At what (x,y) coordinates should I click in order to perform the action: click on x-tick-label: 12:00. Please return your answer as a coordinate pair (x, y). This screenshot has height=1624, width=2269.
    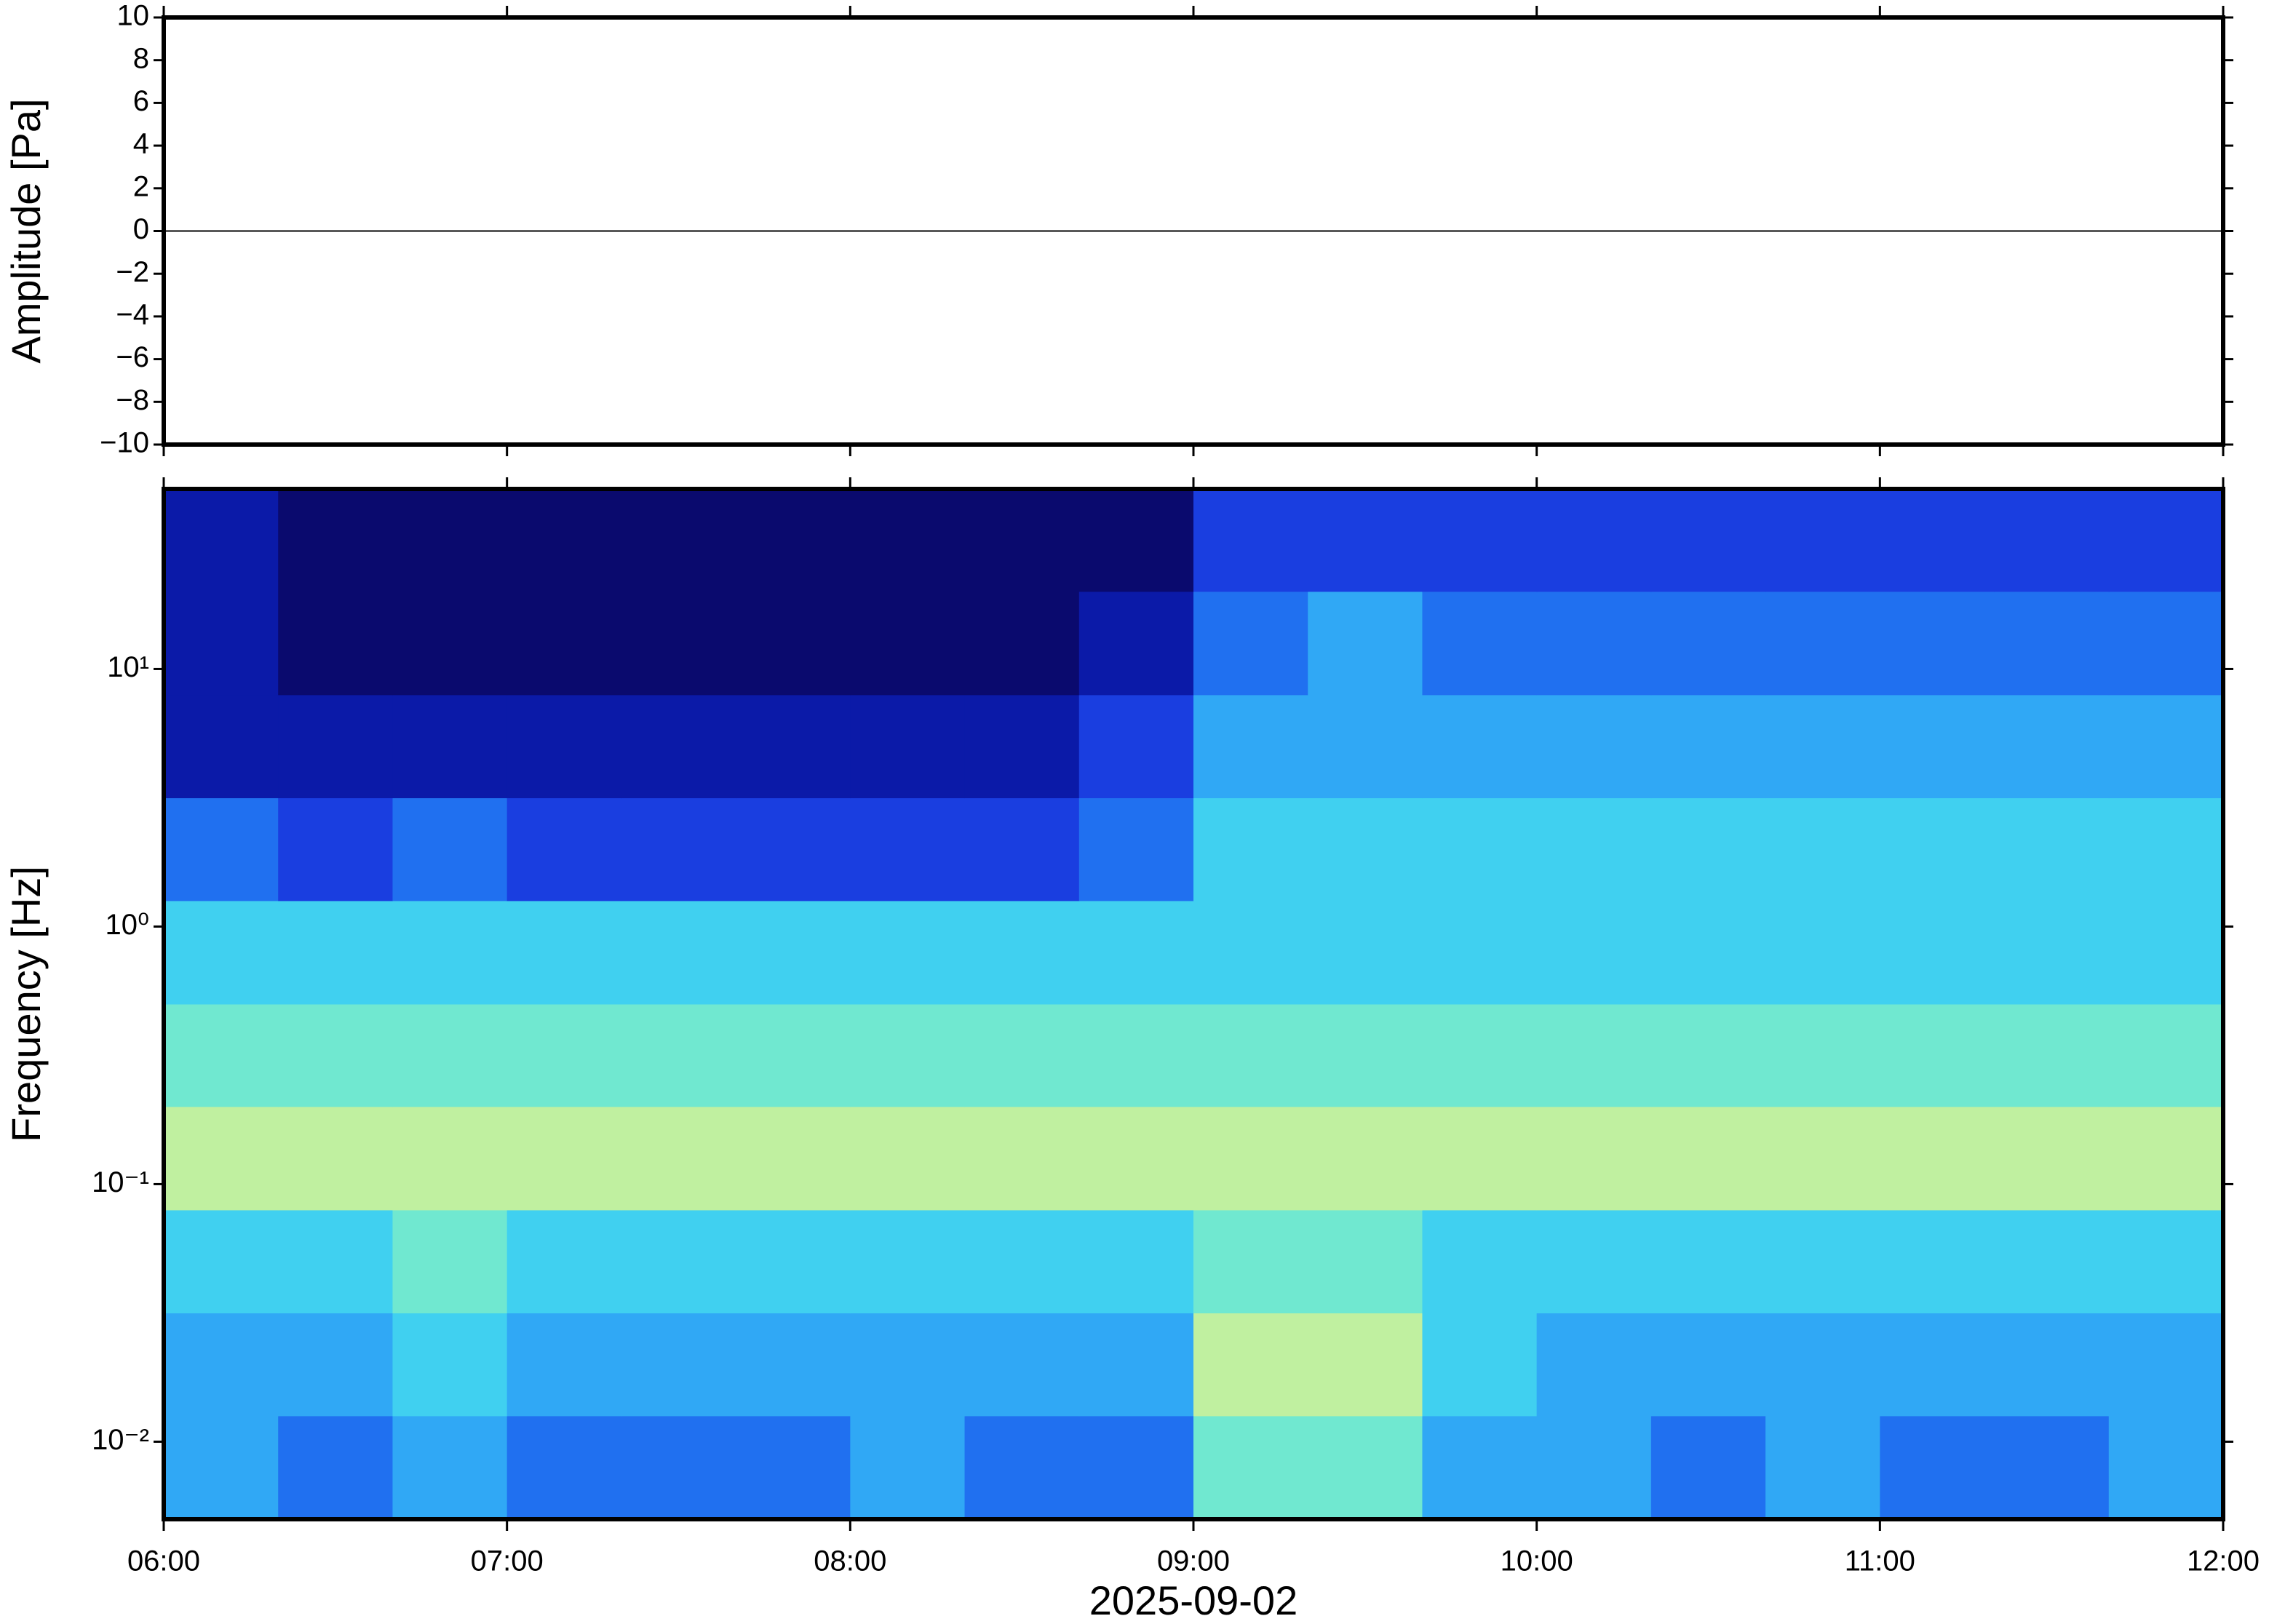
    Looking at the image, I should click on (2223, 1561).